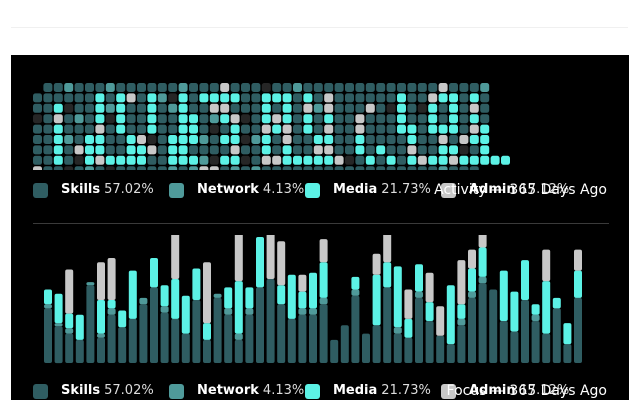 The image size is (640, 402). Describe the element at coordinates (312, 190) in the screenshot. I see `legend-swatch-media` at that location.